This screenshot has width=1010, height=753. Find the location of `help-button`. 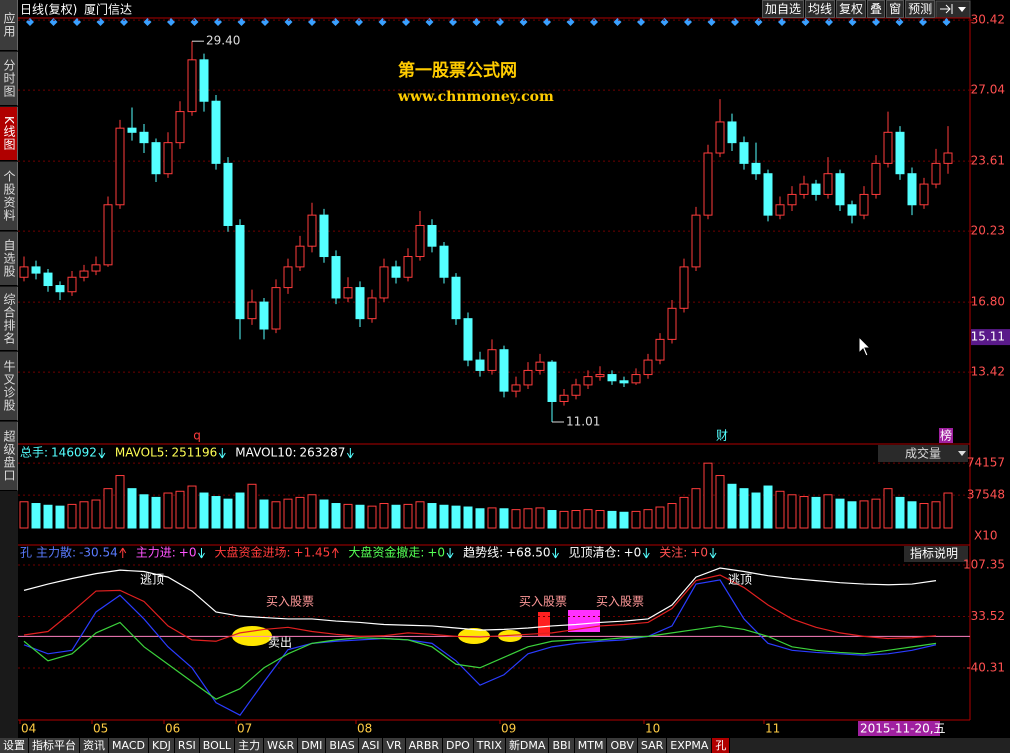

help-button is located at coordinates (936, 554).